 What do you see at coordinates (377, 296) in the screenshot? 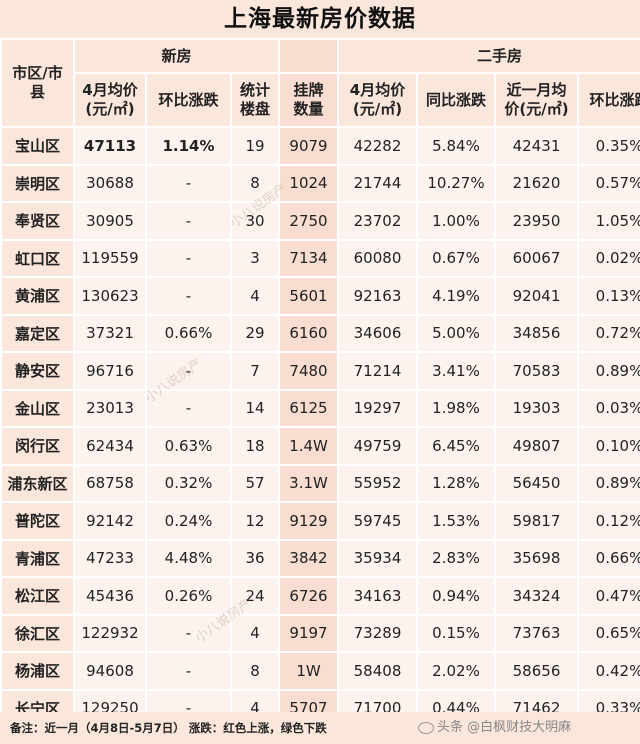
I see `cell-sh-price: 92163` at bounding box center [377, 296].